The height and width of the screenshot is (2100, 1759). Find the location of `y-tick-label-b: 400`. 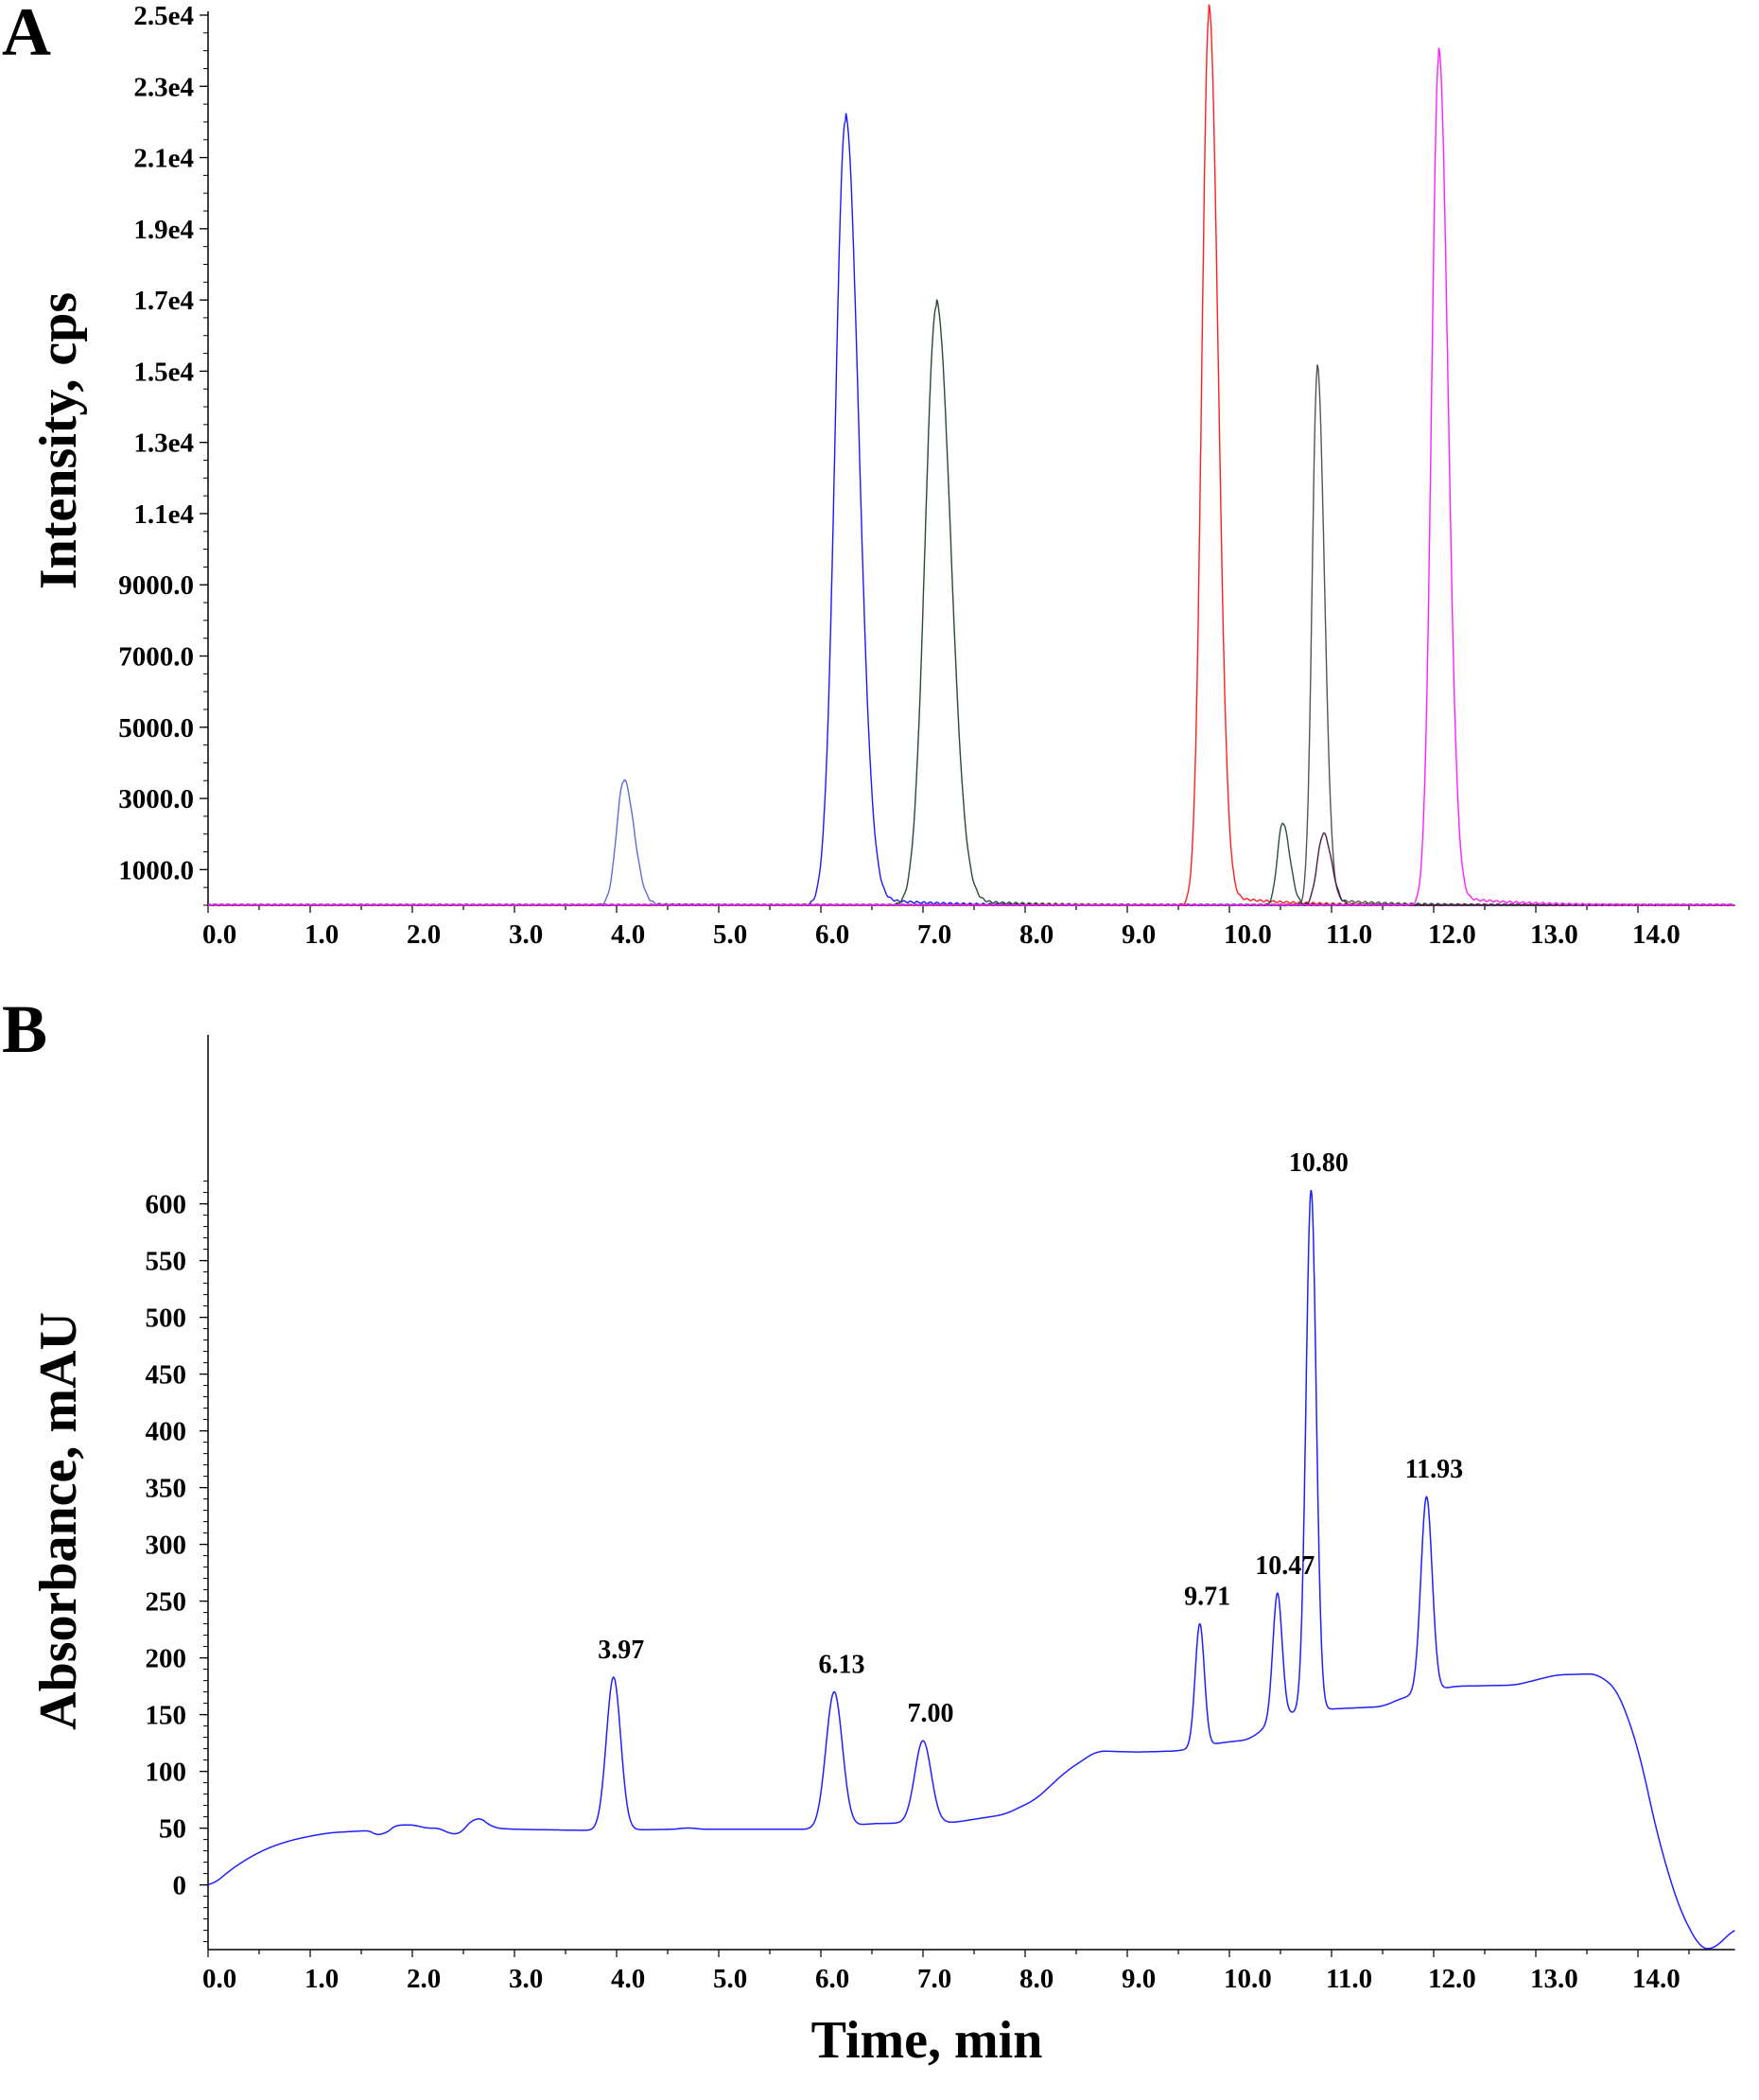

y-tick-label-b: 400 is located at coordinates (166, 1432).